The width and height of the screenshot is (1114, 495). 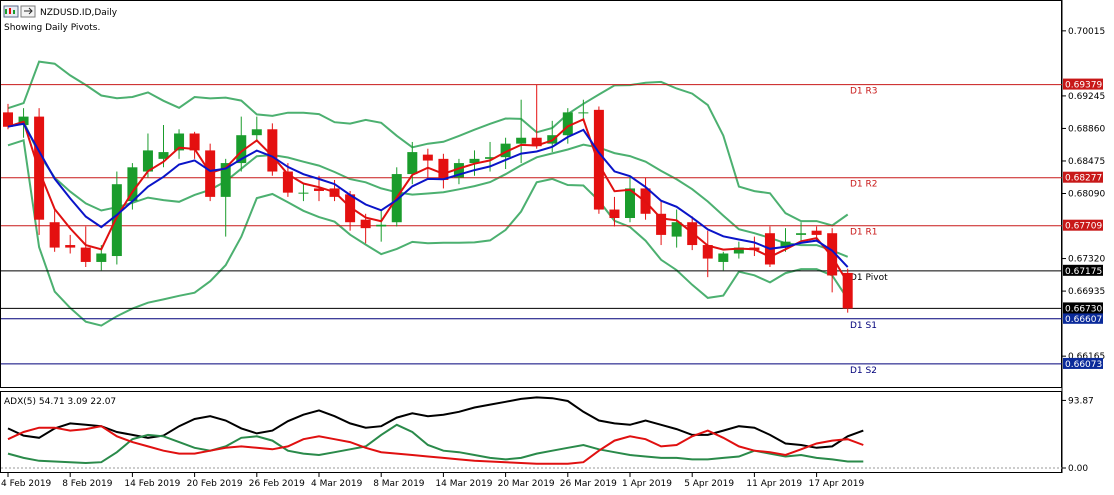 What do you see at coordinates (774, 484) in the screenshot?
I see `date-tick-label: 11 Apr 2019` at bounding box center [774, 484].